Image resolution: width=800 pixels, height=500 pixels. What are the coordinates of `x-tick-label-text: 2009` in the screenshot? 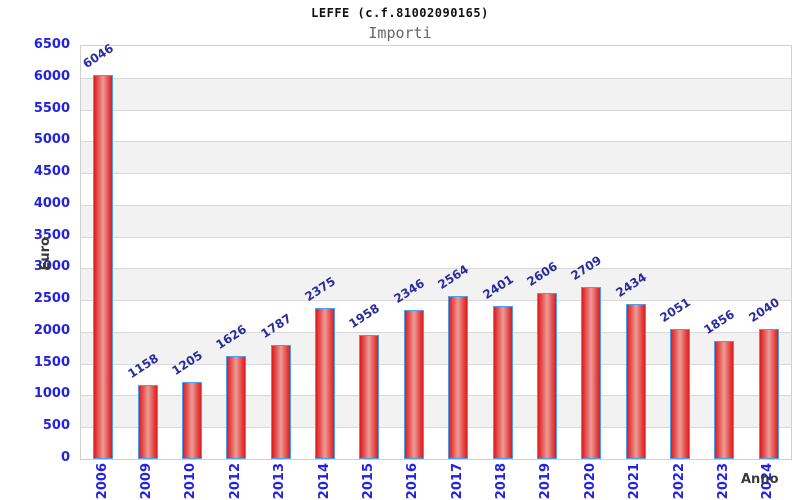 It's located at (147, 481).